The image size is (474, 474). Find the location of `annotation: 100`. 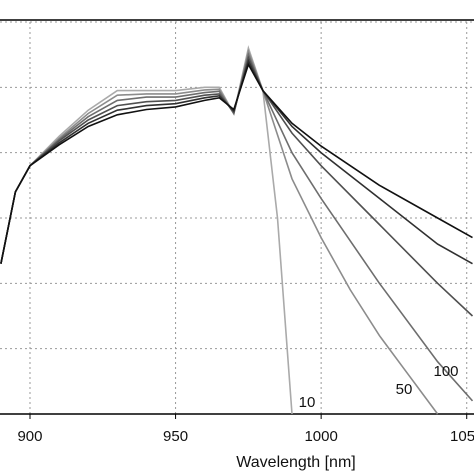

annotation: 100 is located at coordinates (445, 371).